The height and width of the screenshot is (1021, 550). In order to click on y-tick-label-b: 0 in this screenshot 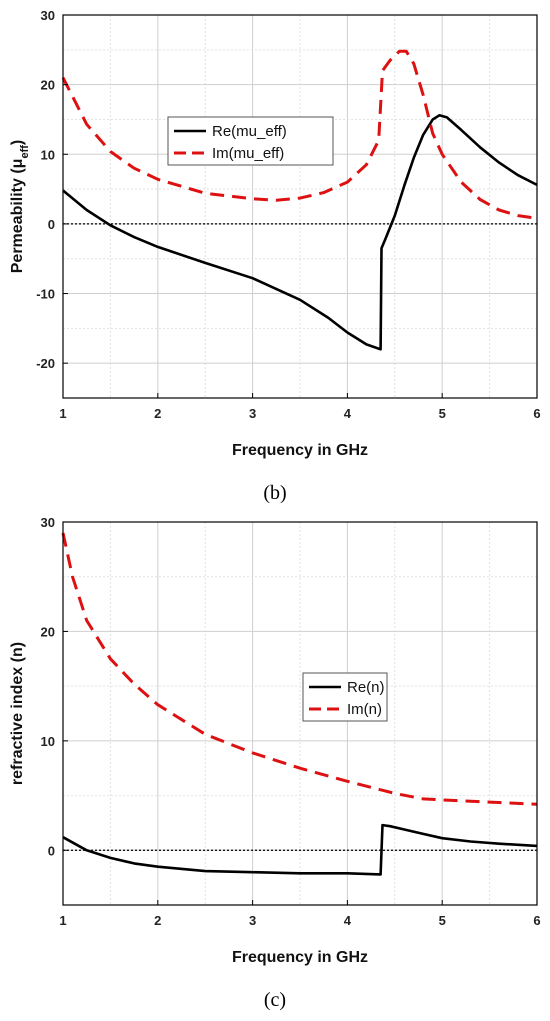, I will do `click(51, 224)`.